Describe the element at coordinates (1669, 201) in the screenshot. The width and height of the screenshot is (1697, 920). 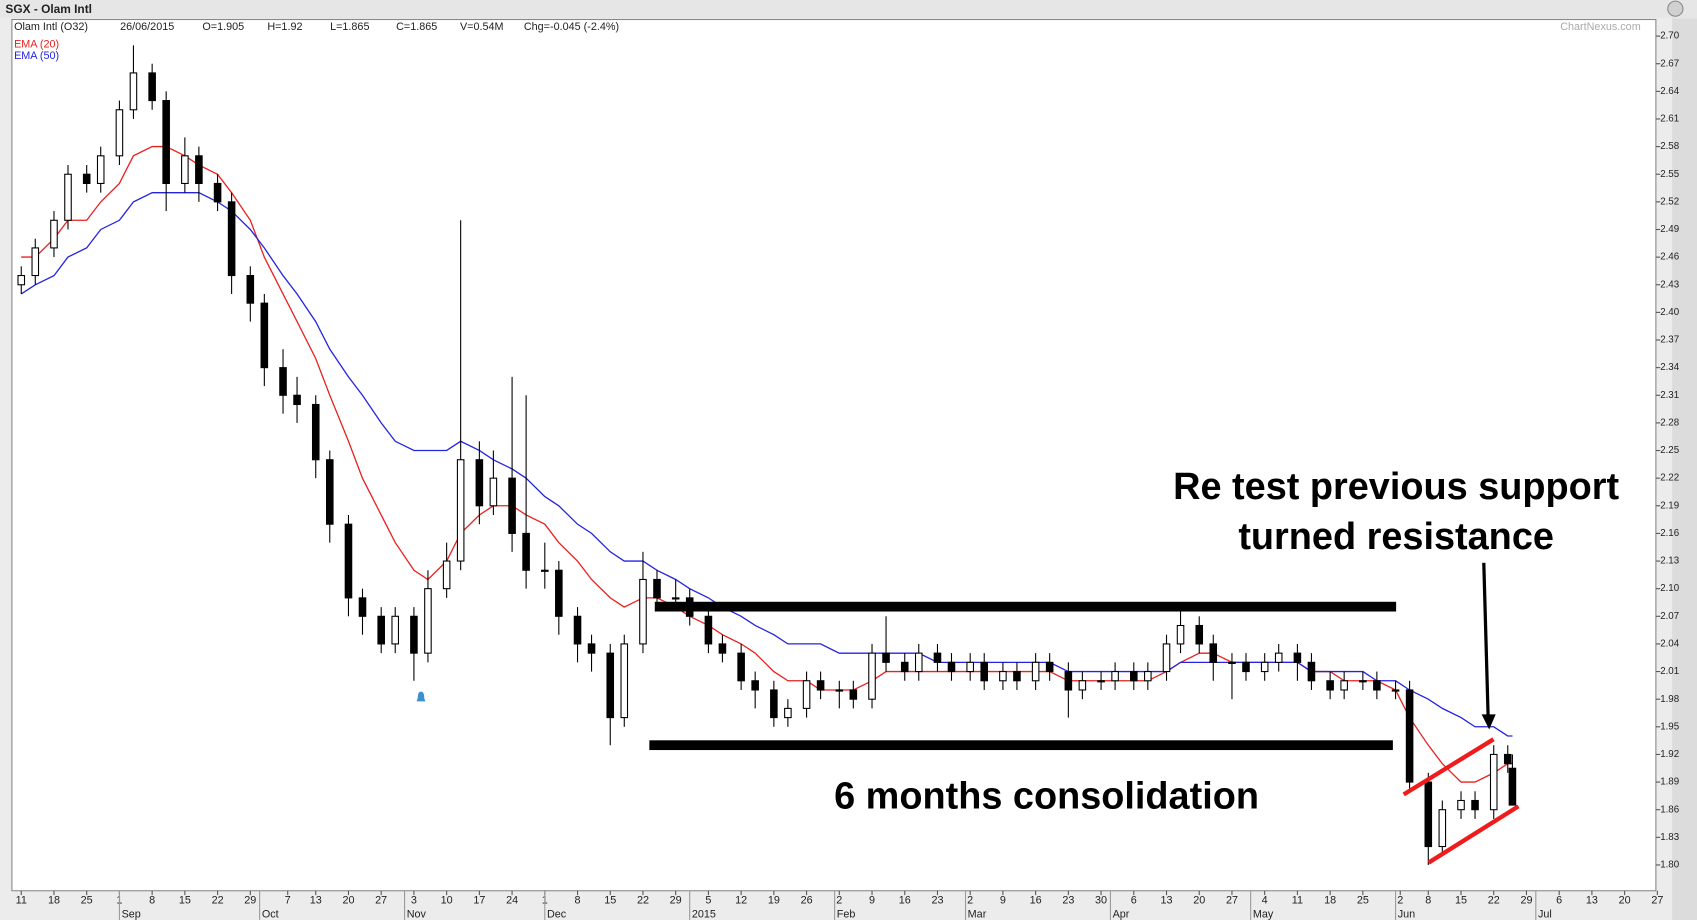
I see `y-tick-label: 2.52` at that location.